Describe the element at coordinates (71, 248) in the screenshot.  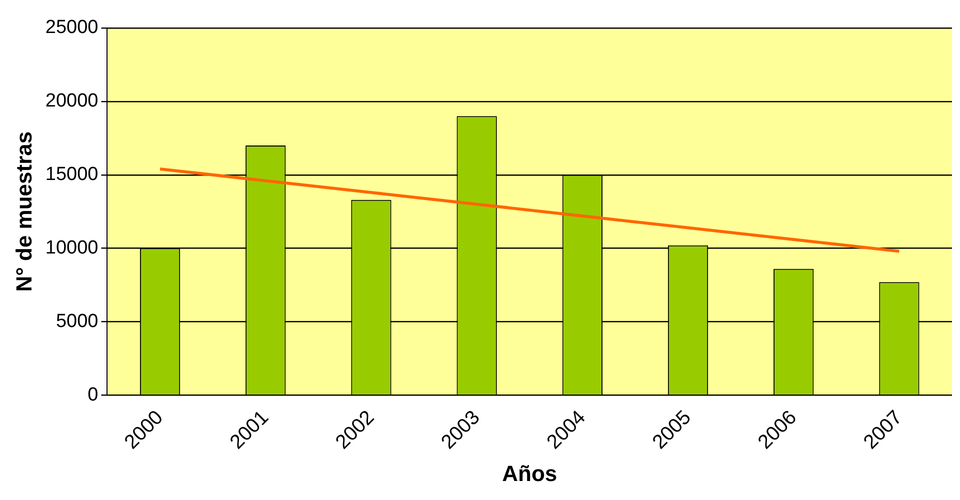
I see `y-tick-label: 10000` at that location.